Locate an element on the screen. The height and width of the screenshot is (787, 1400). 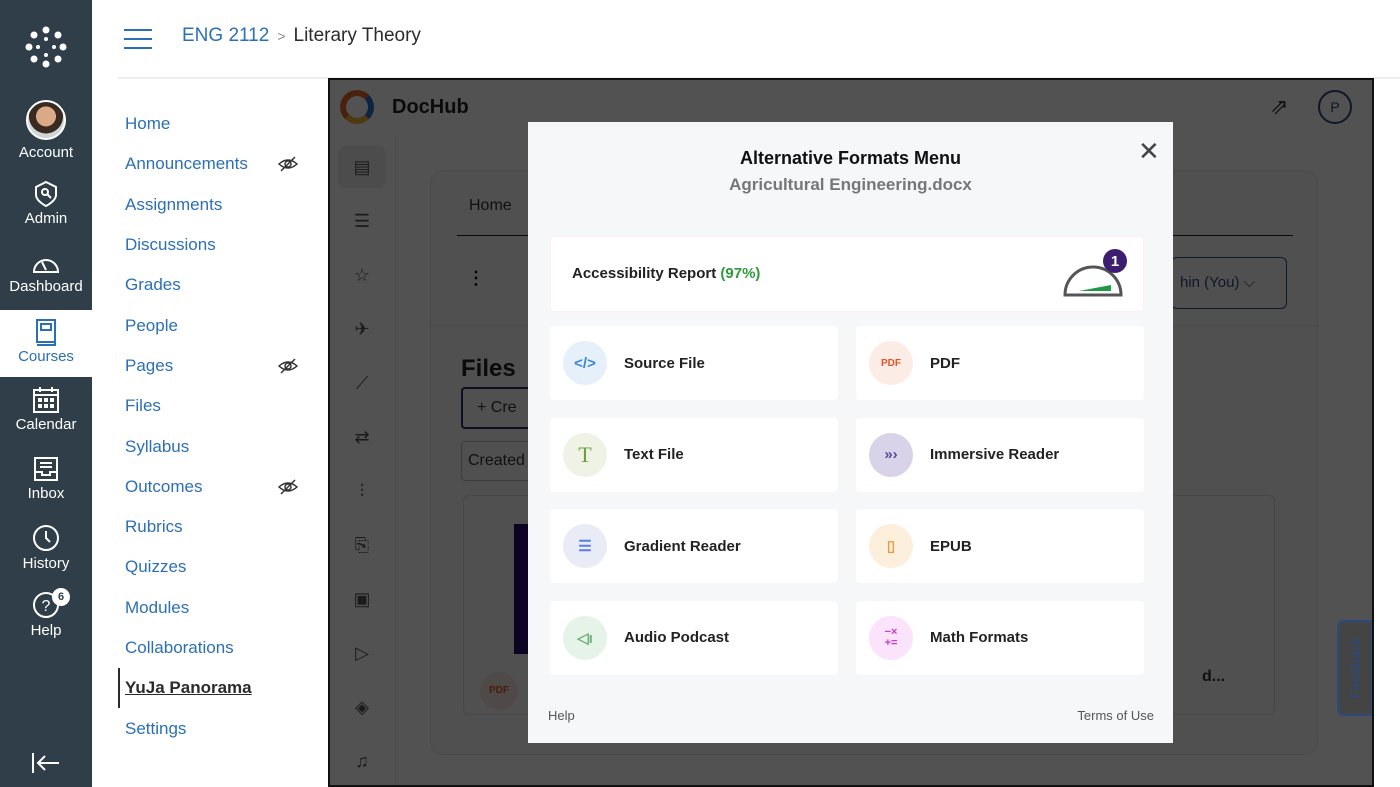
dochub-logo is located at coordinates (357, 107).